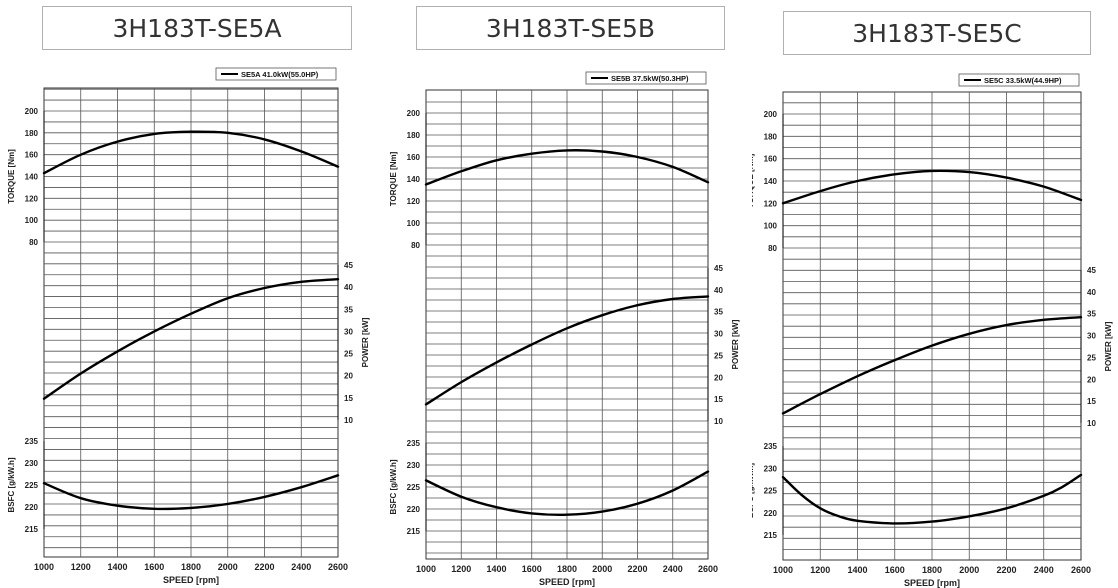 The image size is (1118, 588). I want to click on chart-title-se5c: 3H183T-SE5C, so click(937, 33).